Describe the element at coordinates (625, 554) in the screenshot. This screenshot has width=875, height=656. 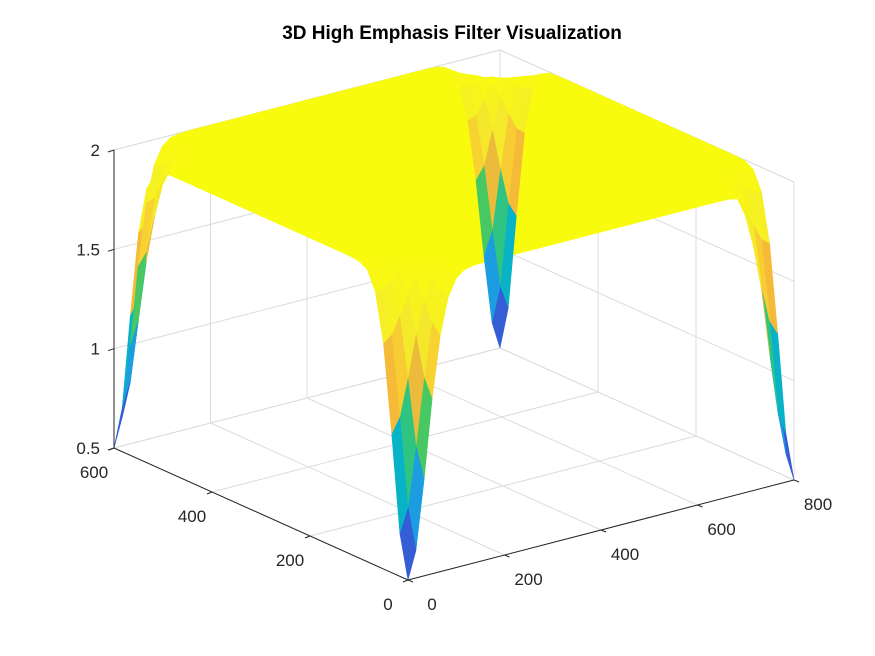
I see `x-tick-label: 400` at that location.